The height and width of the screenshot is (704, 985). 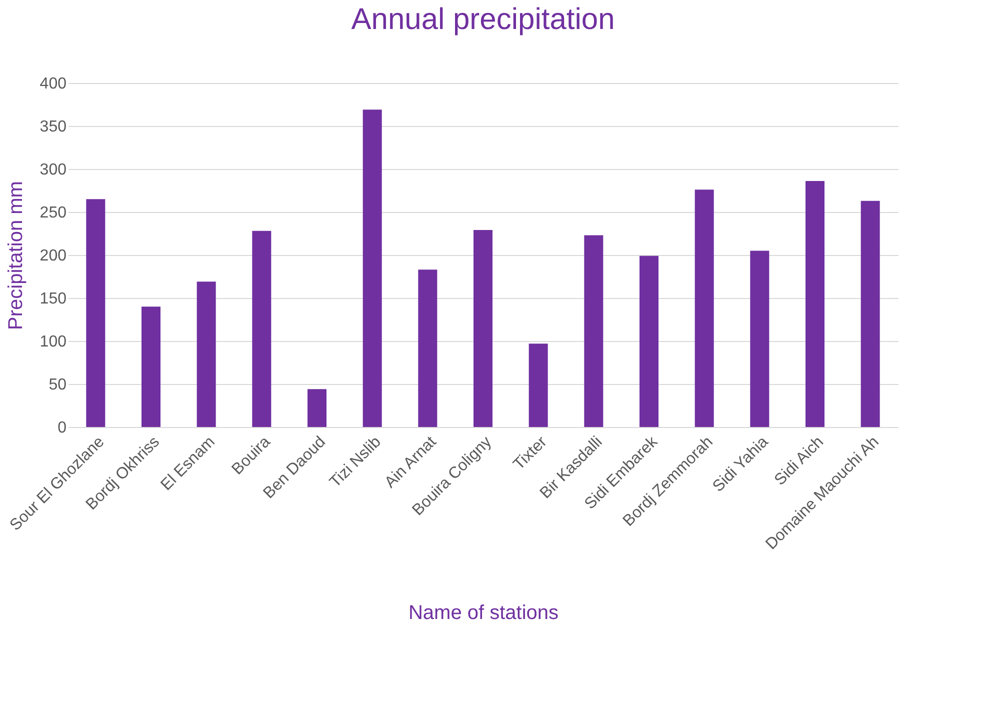 I want to click on y-tick-label: 400, so click(x=53, y=84).